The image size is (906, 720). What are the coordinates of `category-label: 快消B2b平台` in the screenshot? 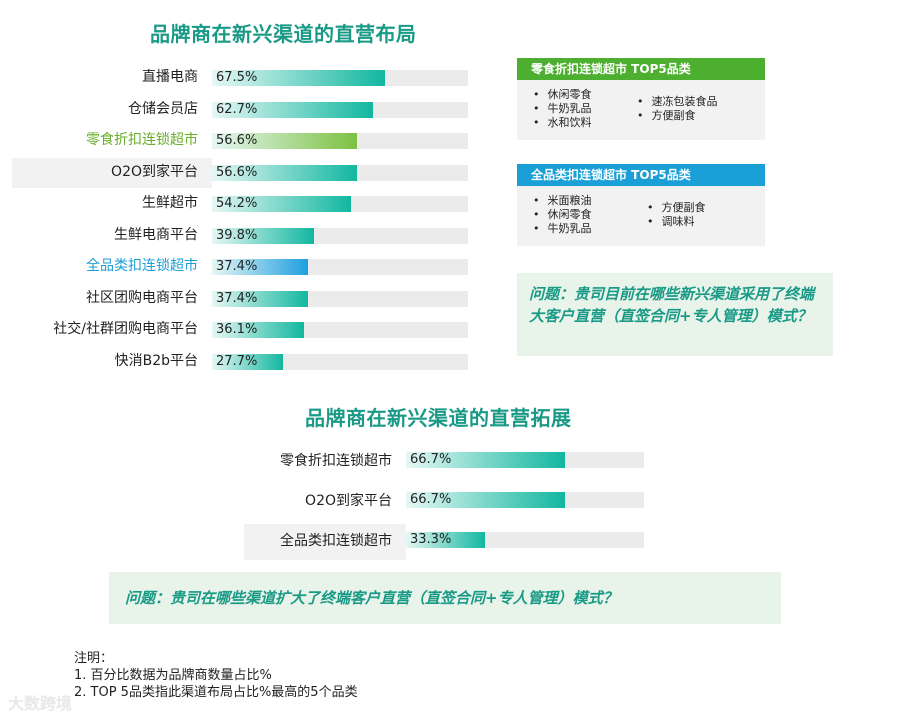 It's located at (156, 360).